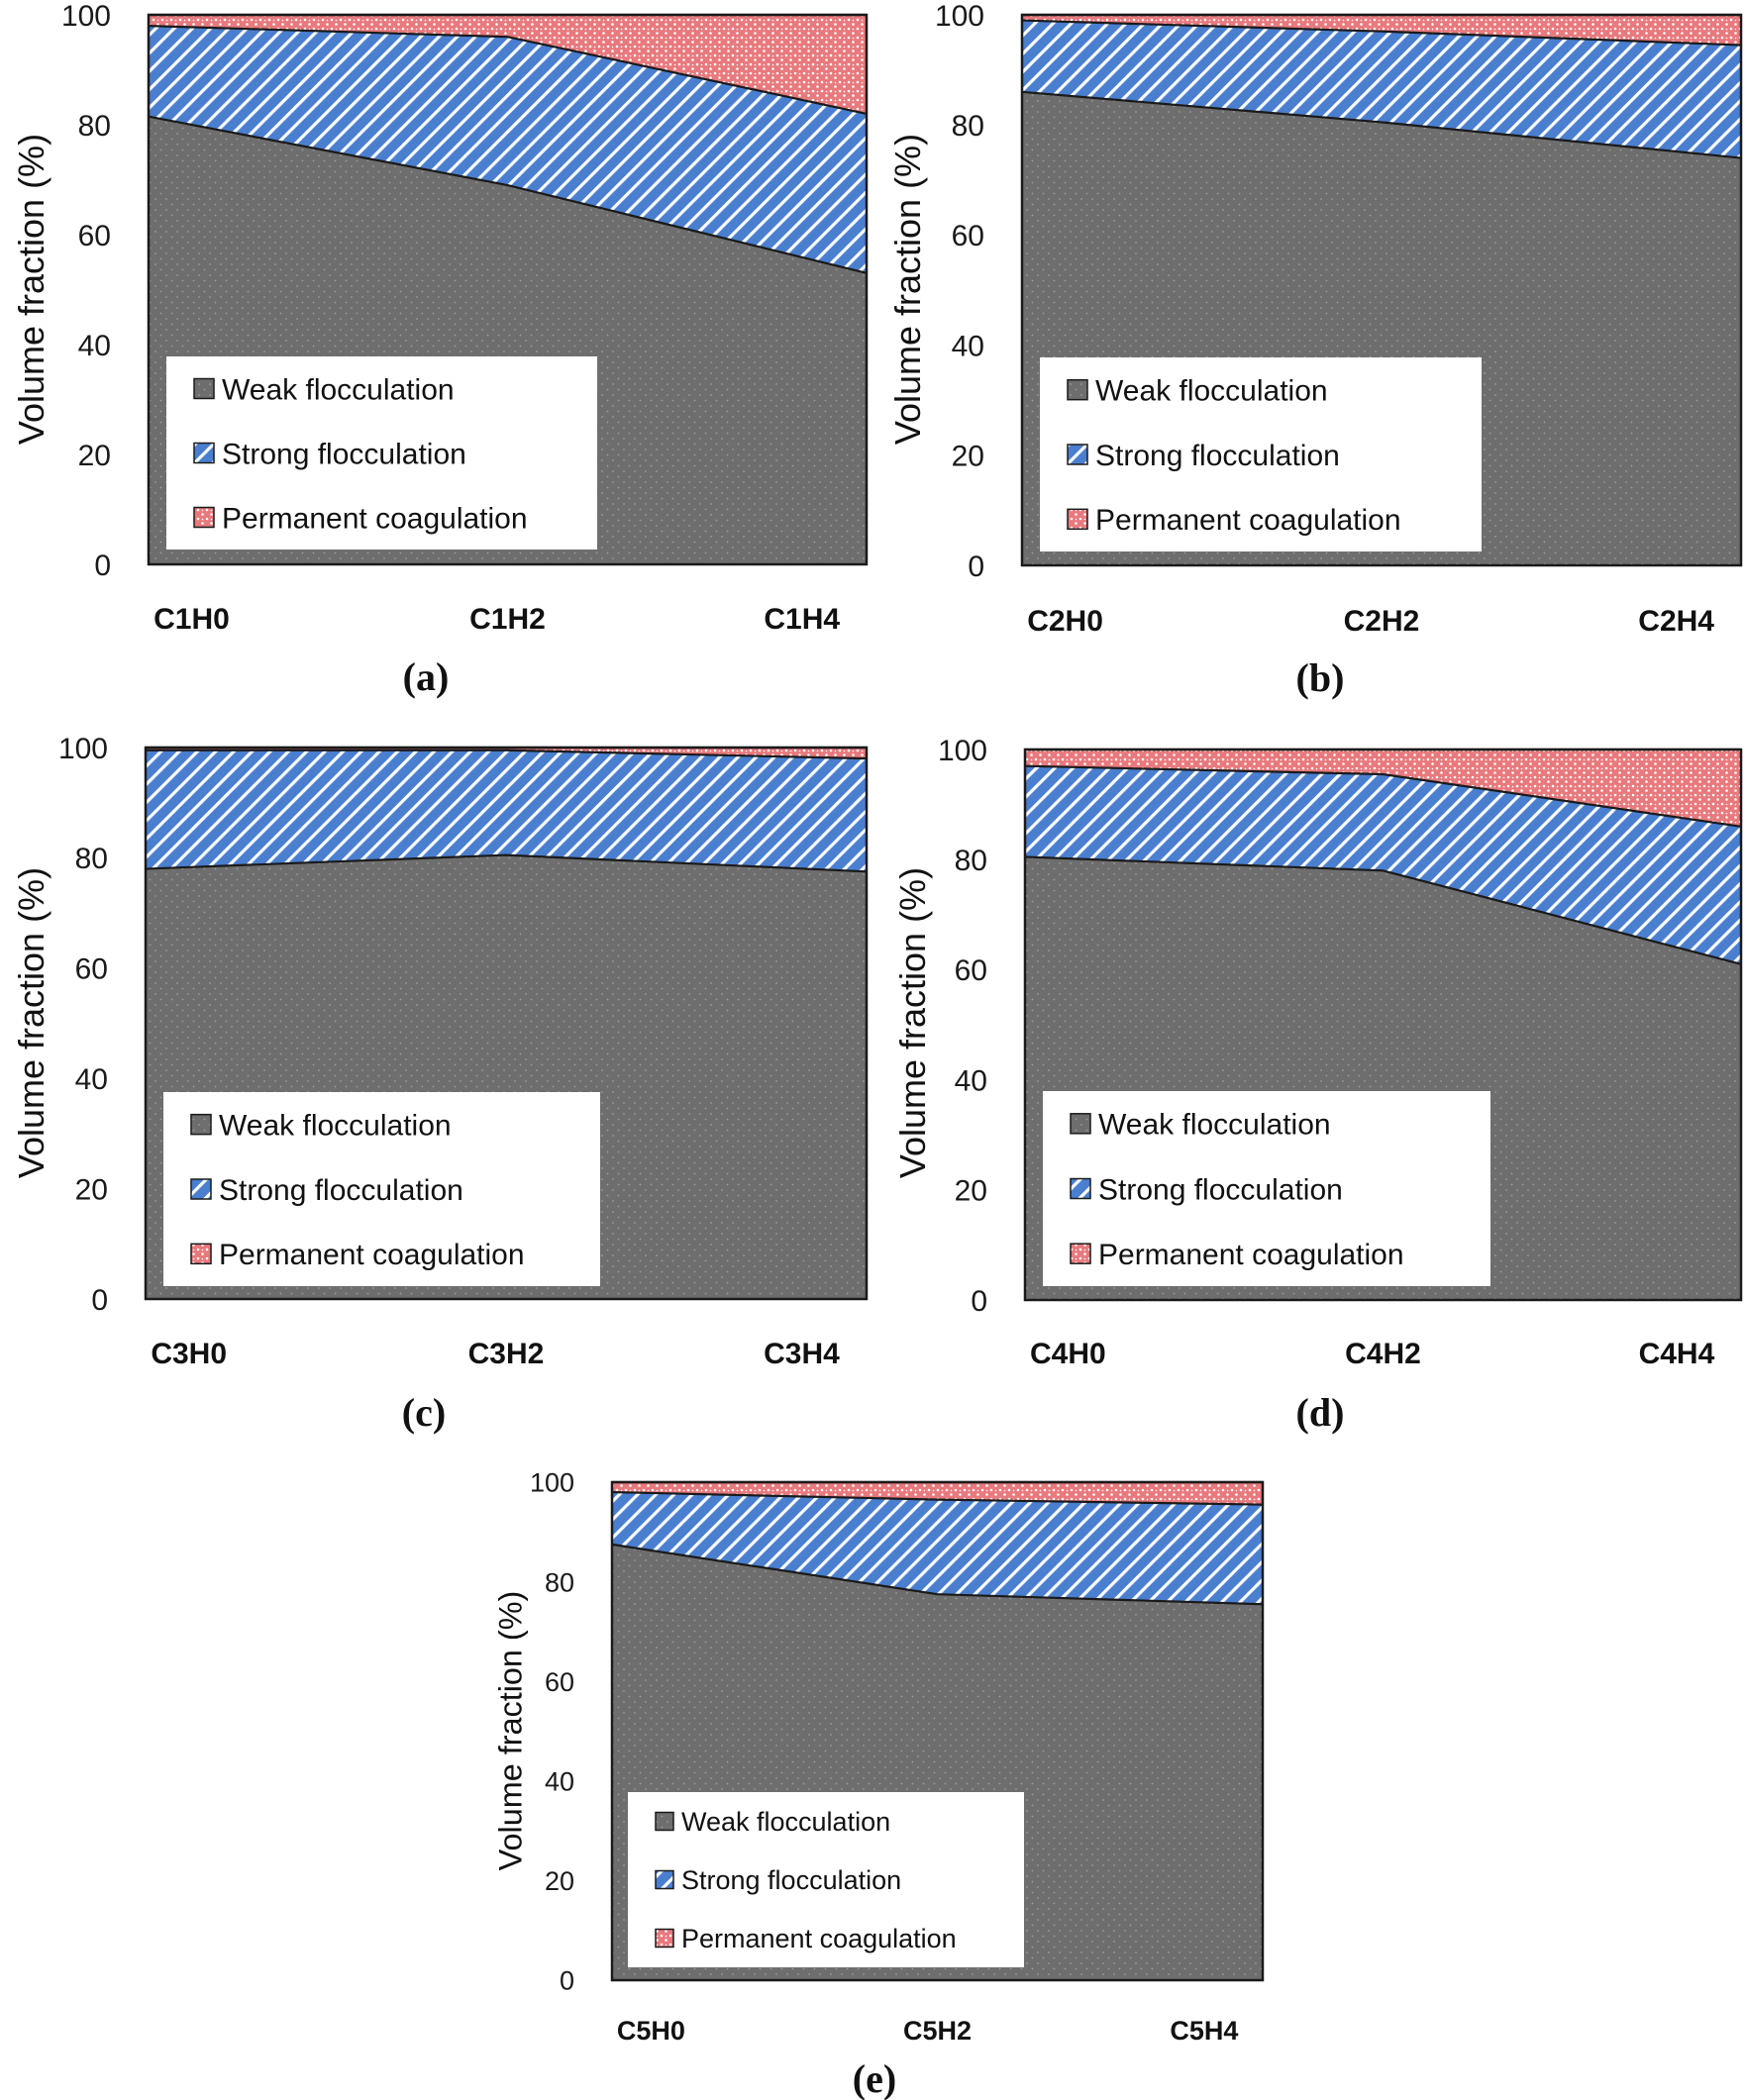  What do you see at coordinates (1381, 89) in the screenshot?
I see `area-strong-b` at bounding box center [1381, 89].